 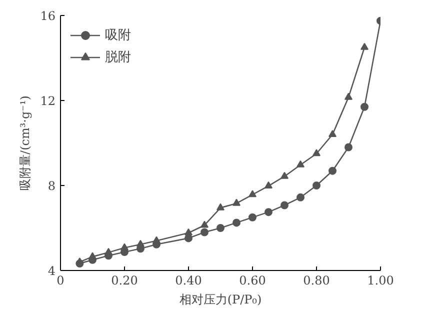 What do you see at coordinates (52, 186) in the screenshot?
I see `y-tick-label: 8` at bounding box center [52, 186].